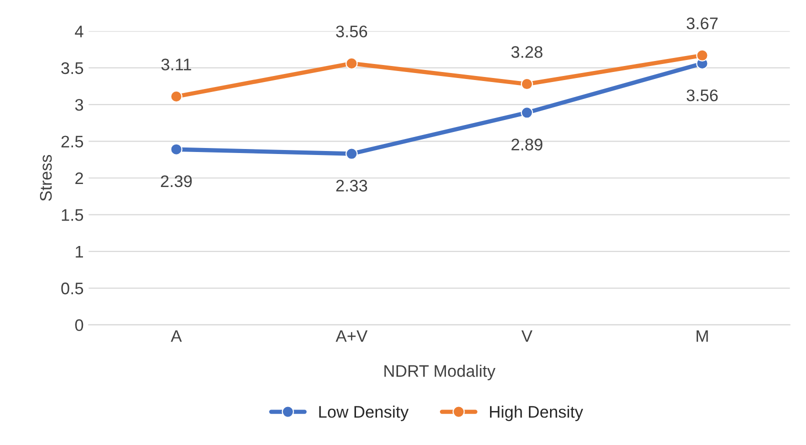  What do you see at coordinates (440, 372) in the screenshot?
I see `x-axis-title: NDRT Modality` at bounding box center [440, 372].